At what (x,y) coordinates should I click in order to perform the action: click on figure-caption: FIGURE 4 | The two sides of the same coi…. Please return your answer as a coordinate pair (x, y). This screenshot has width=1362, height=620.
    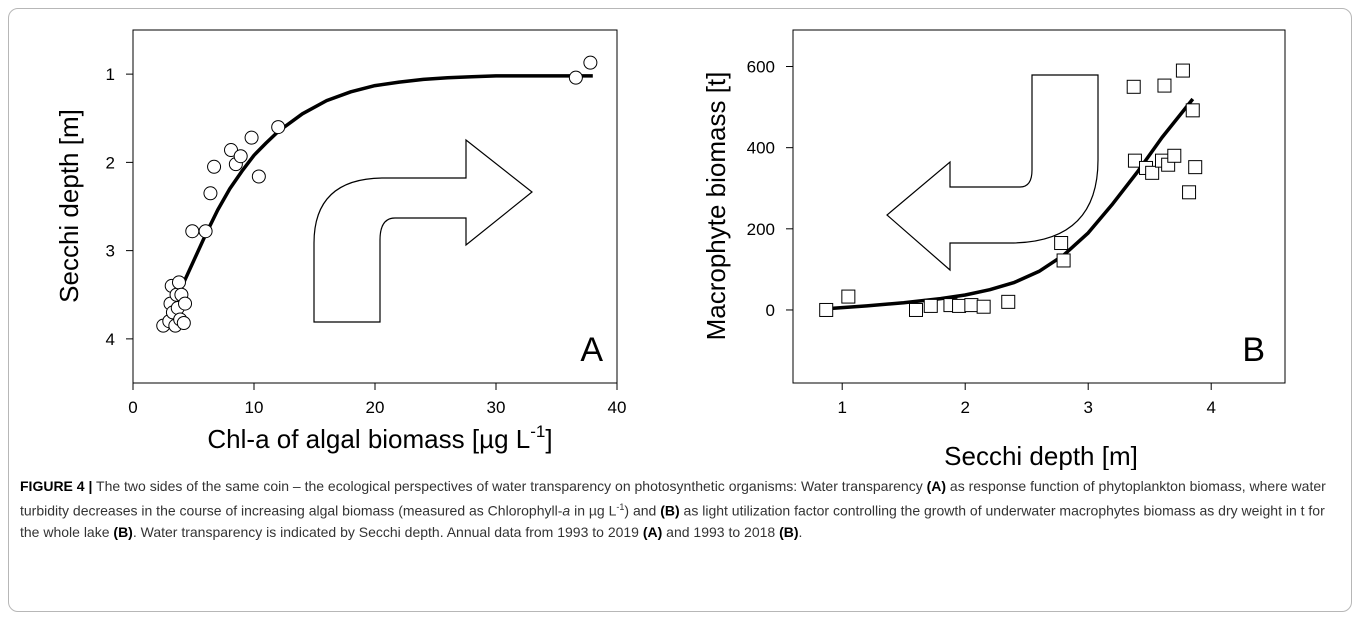
    Looking at the image, I should click on (681, 509).